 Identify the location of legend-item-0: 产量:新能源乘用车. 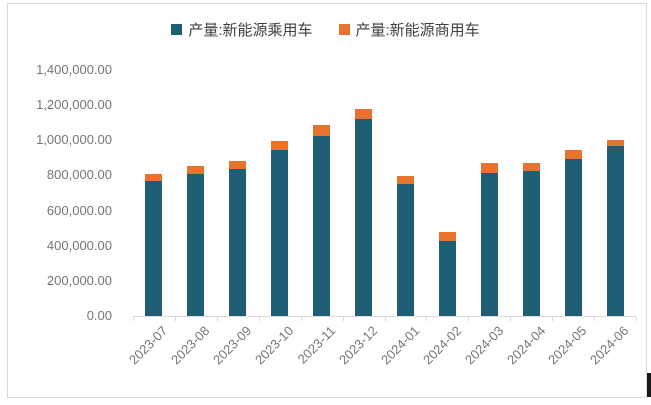
(242, 29).